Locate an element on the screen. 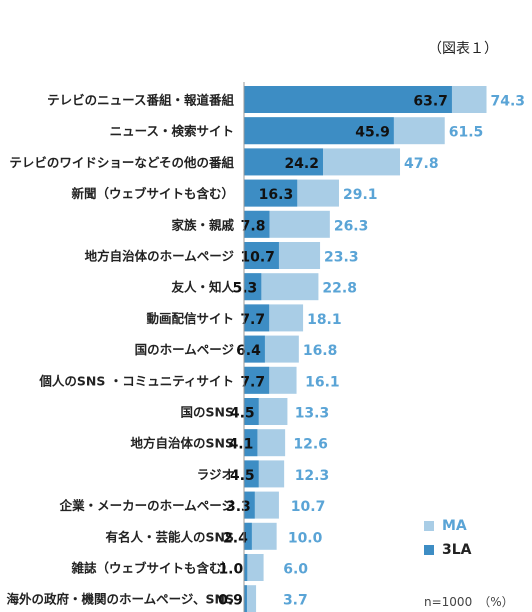 The width and height of the screenshot is (532, 612). data-label-ma: 18.1 is located at coordinates (324, 320).